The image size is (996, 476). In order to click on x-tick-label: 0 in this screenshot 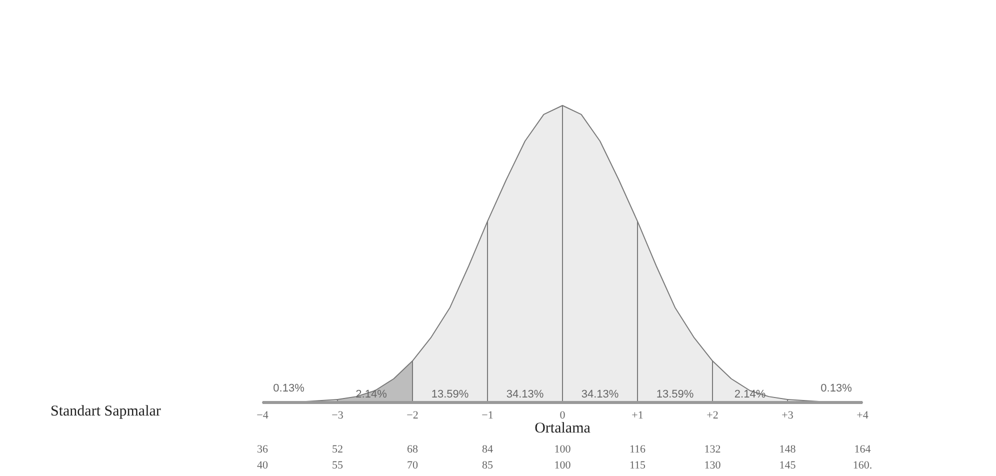, I will do `click(563, 416)`.